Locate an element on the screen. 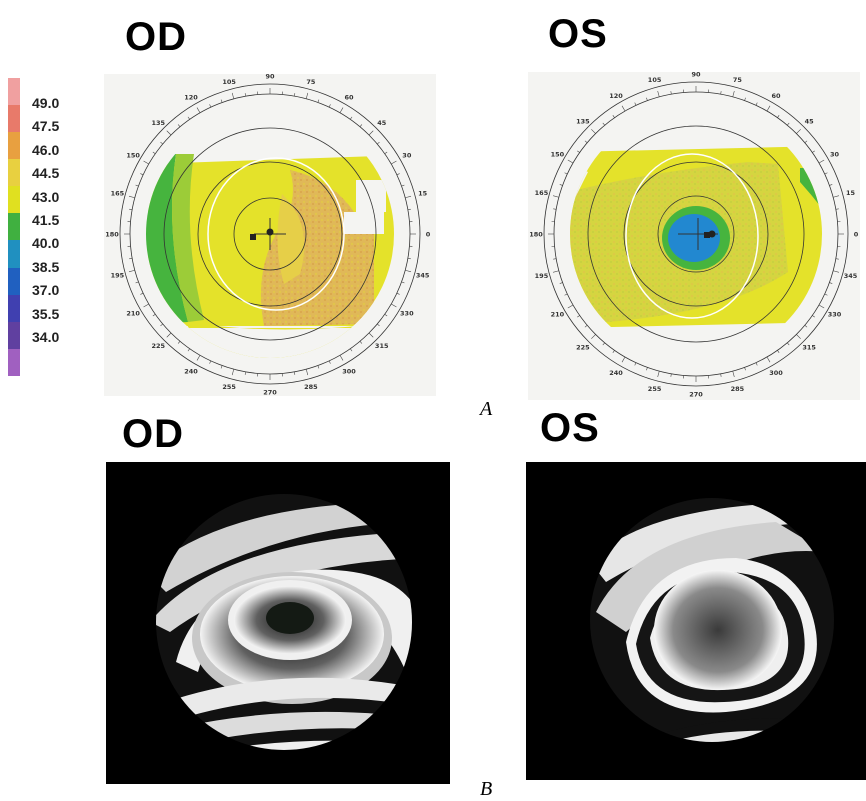  scale-label: 44.5 is located at coordinates (46, 173).